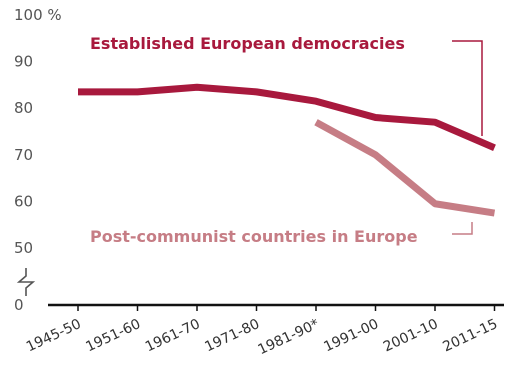 This screenshot has height=376, width=516. I want to click on series-label-established: Established European democracies, so click(247, 43).